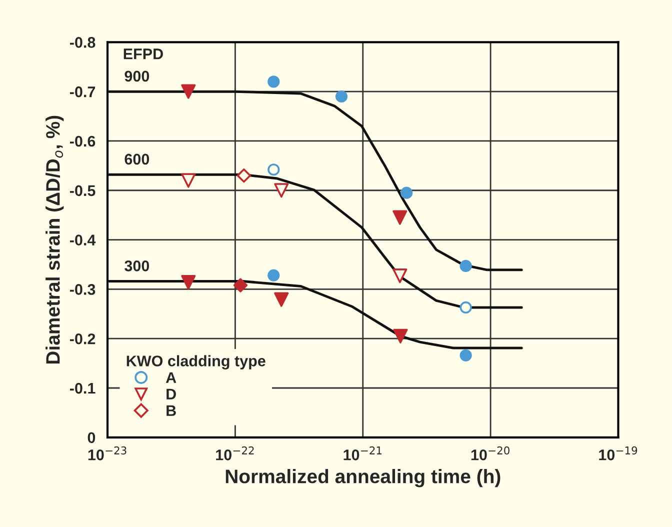 Image resolution: width=672 pixels, height=527 pixels. I want to click on x-tick-label: 10$^{−21}$, so click(363, 453).